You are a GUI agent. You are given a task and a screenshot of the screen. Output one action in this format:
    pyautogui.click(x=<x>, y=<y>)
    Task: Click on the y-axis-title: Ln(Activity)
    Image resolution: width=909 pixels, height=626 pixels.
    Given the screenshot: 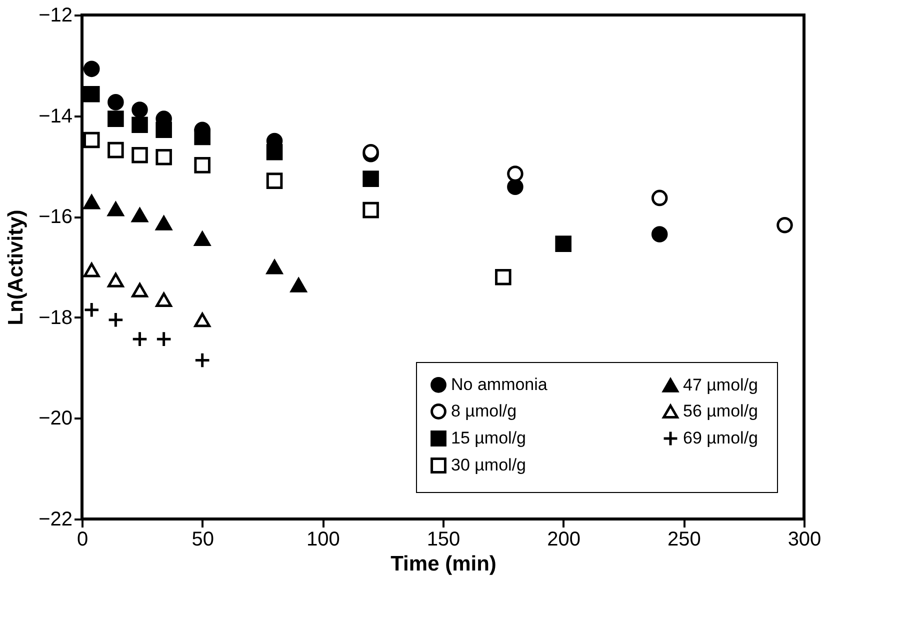 What is the action you would take?
    pyautogui.click(x=16, y=268)
    